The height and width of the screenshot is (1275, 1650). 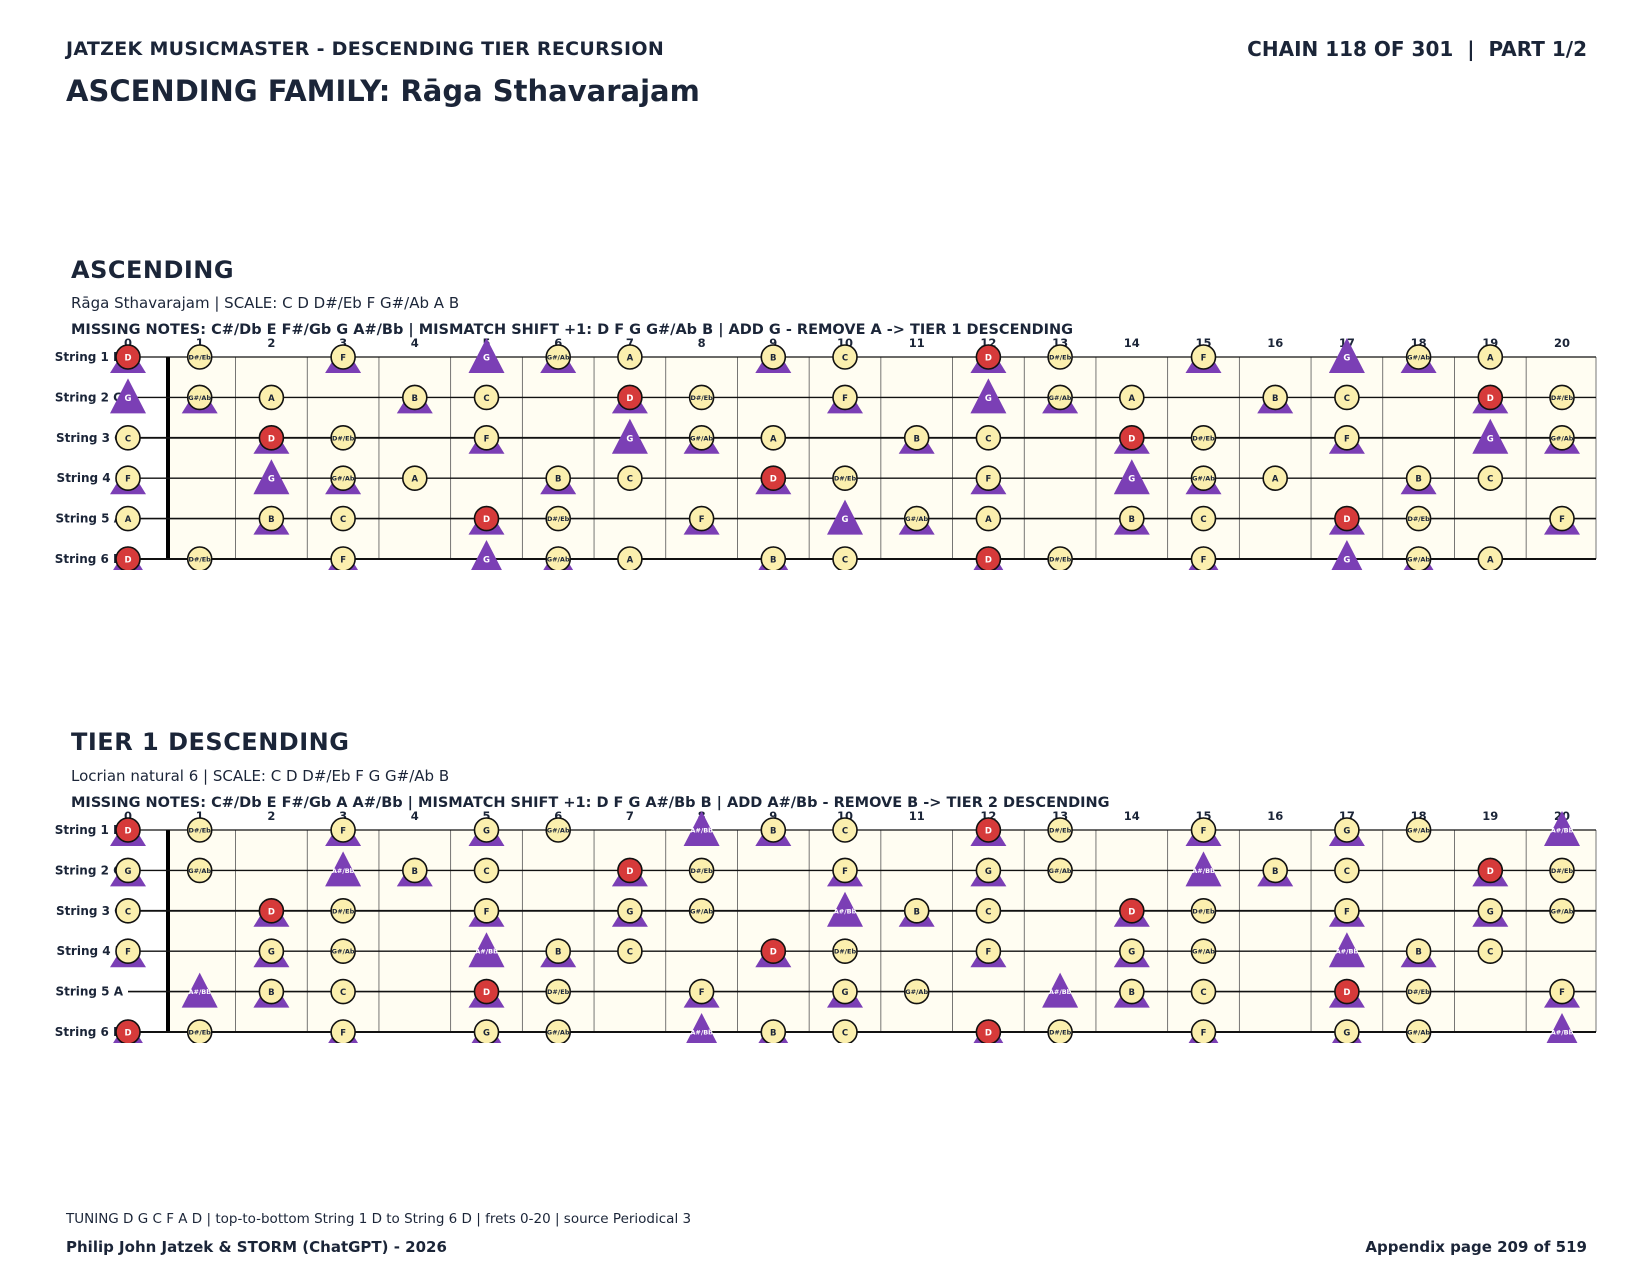 I want to click on string-label: String 5 A, so click(x=89, y=519).